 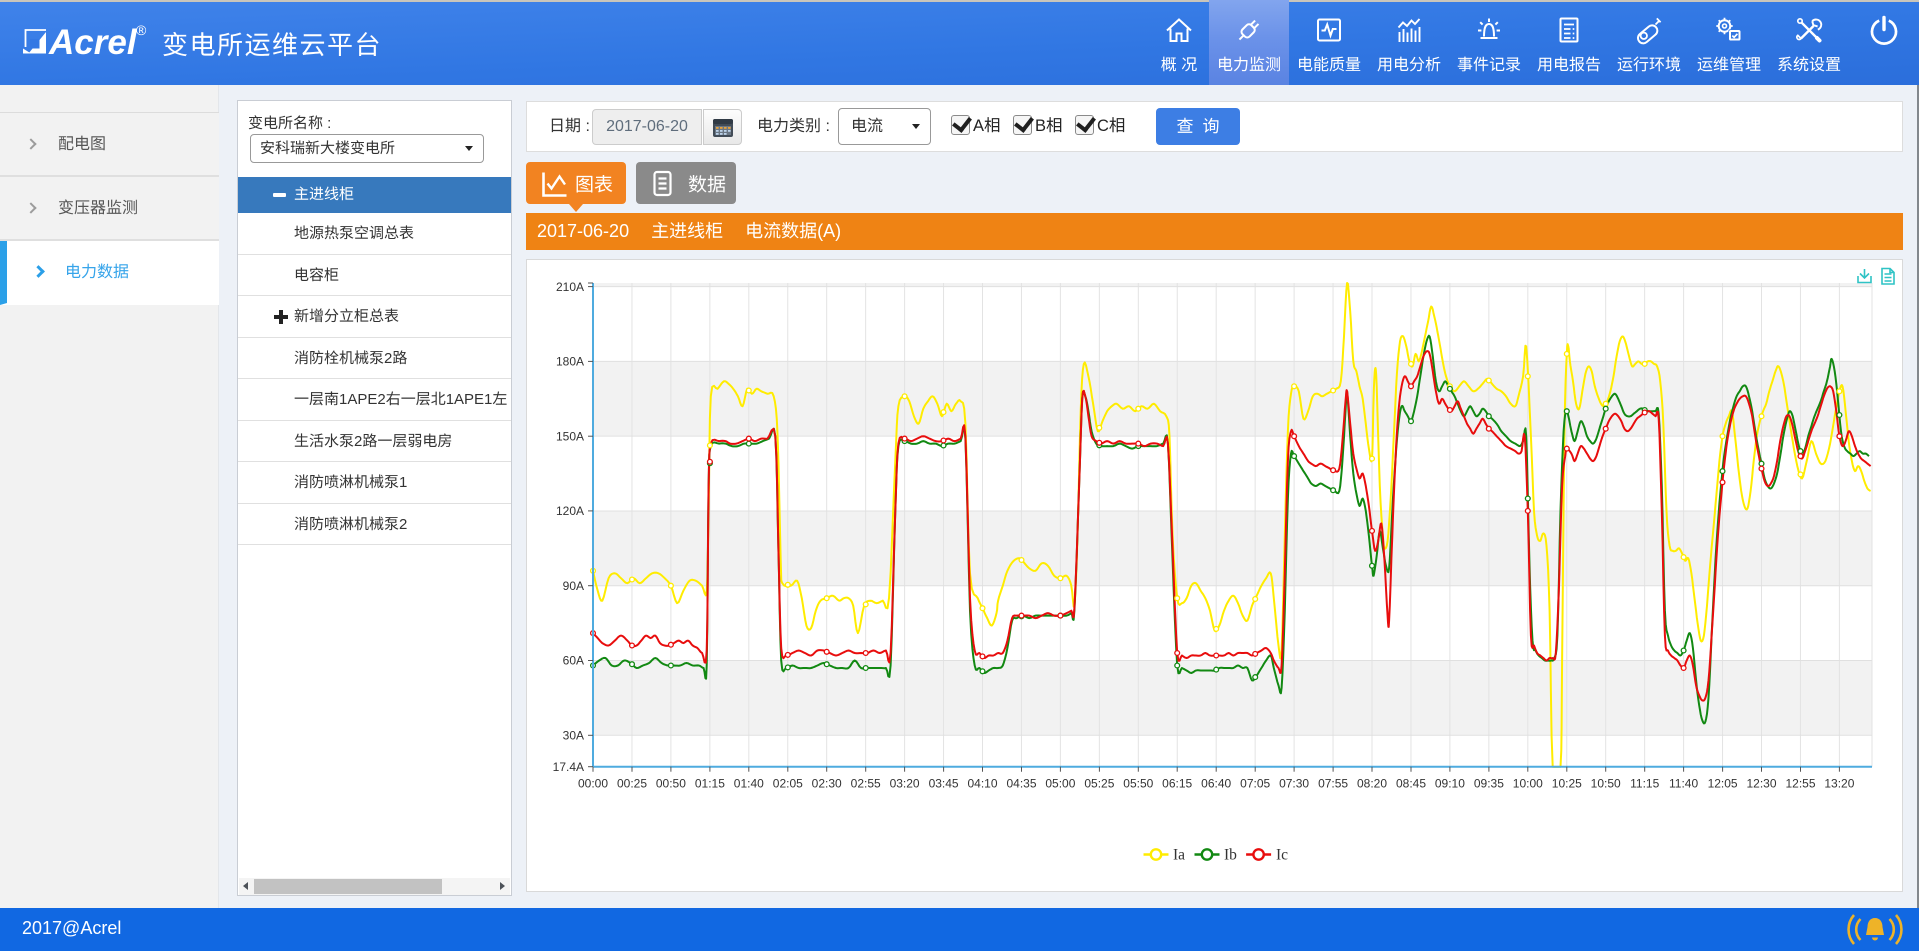 I want to click on svg-text: 17.4A, so click(x=568, y=767).